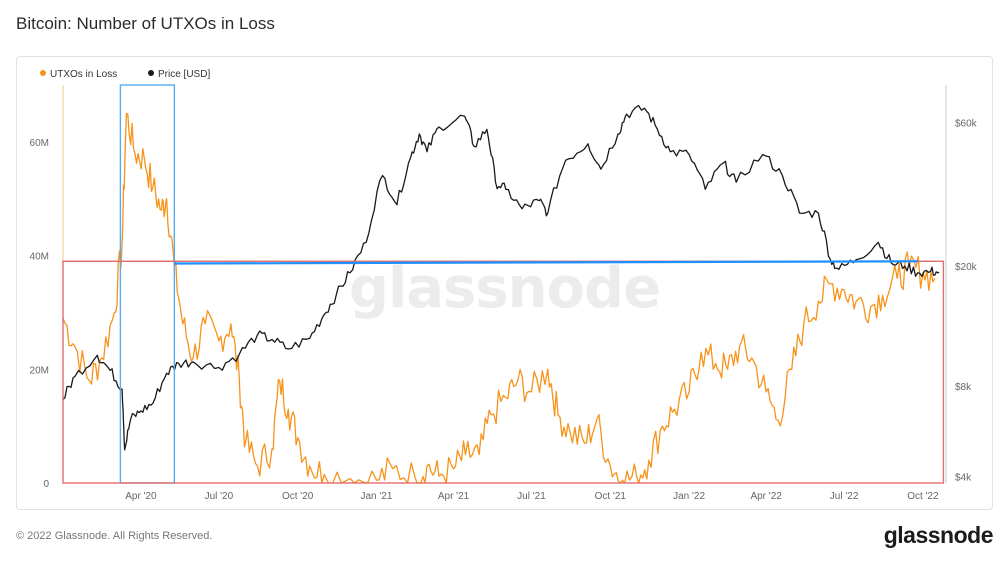  Describe the element at coordinates (963, 477) in the screenshot. I see `right-axis-tick: $4k` at that location.